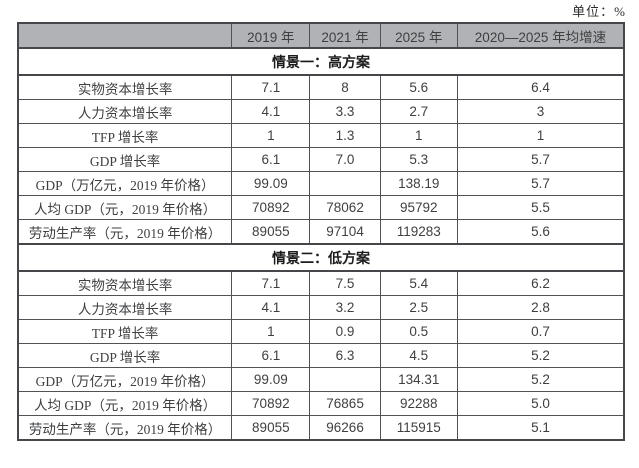 The image size is (639, 468). What do you see at coordinates (540, 331) in the screenshot?
I see `cell-value: 0.7` at bounding box center [540, 331].